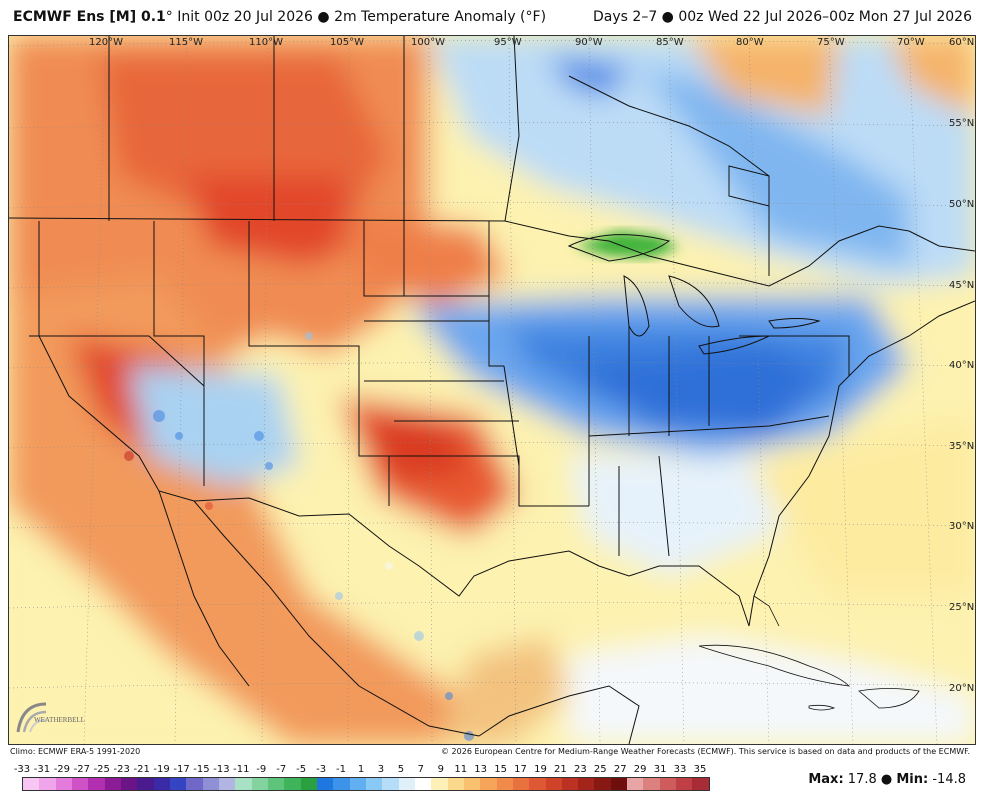  What do you see at coordinates (420, 769) in the screenshot?
I see `legend-label: 7` at bounding box center [420, 769].